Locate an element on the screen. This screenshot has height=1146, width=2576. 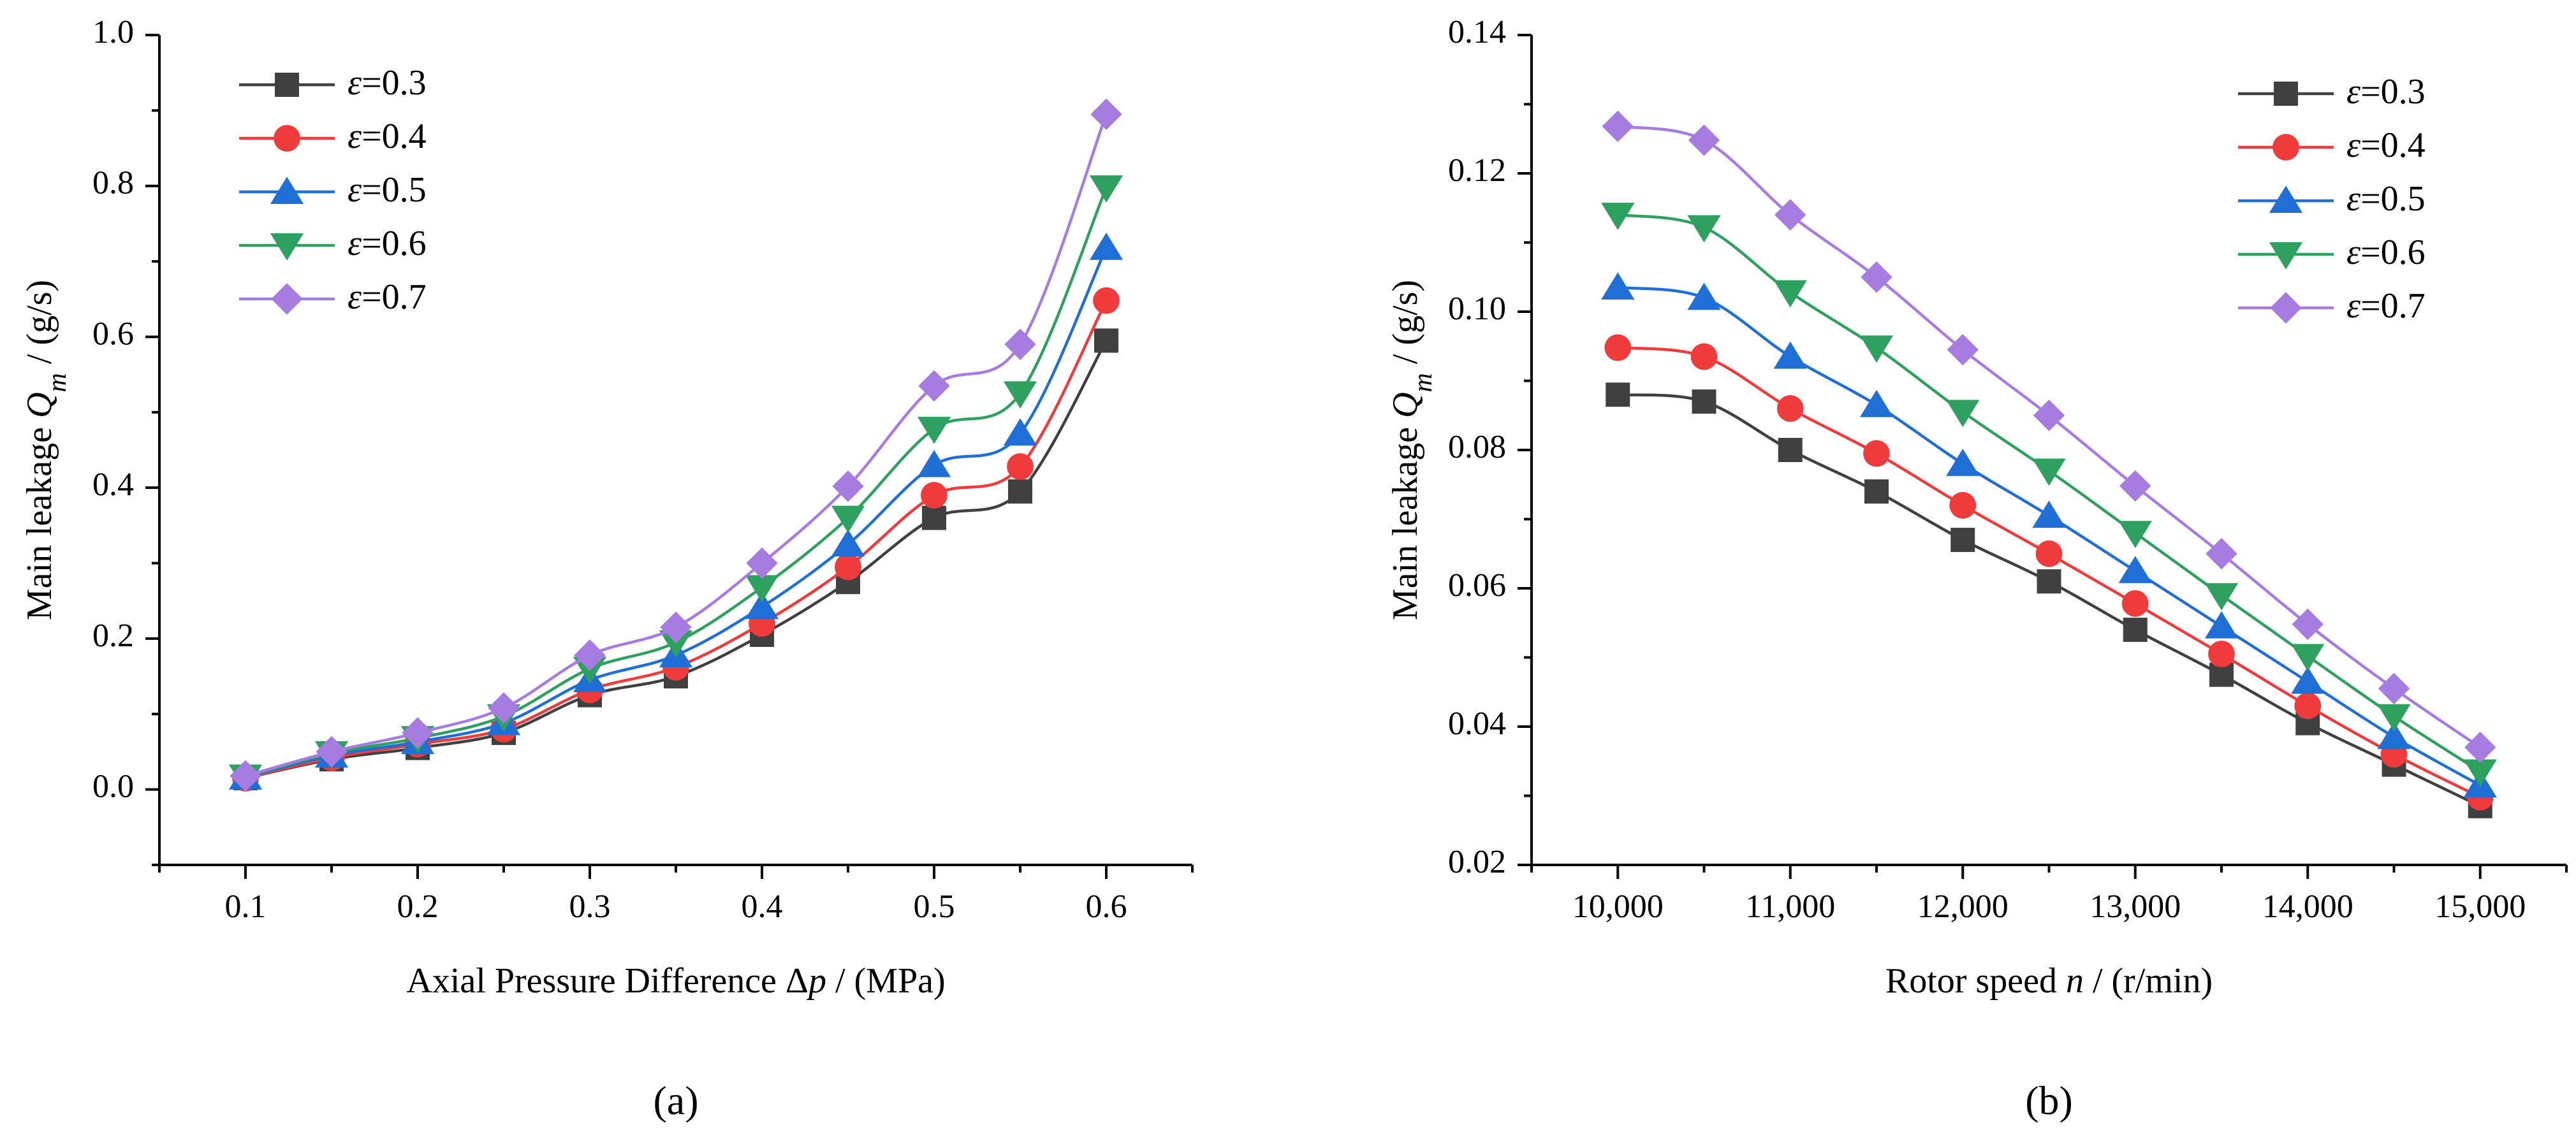
y-tick-label: 0.0 is located at coordinates (113, 787).